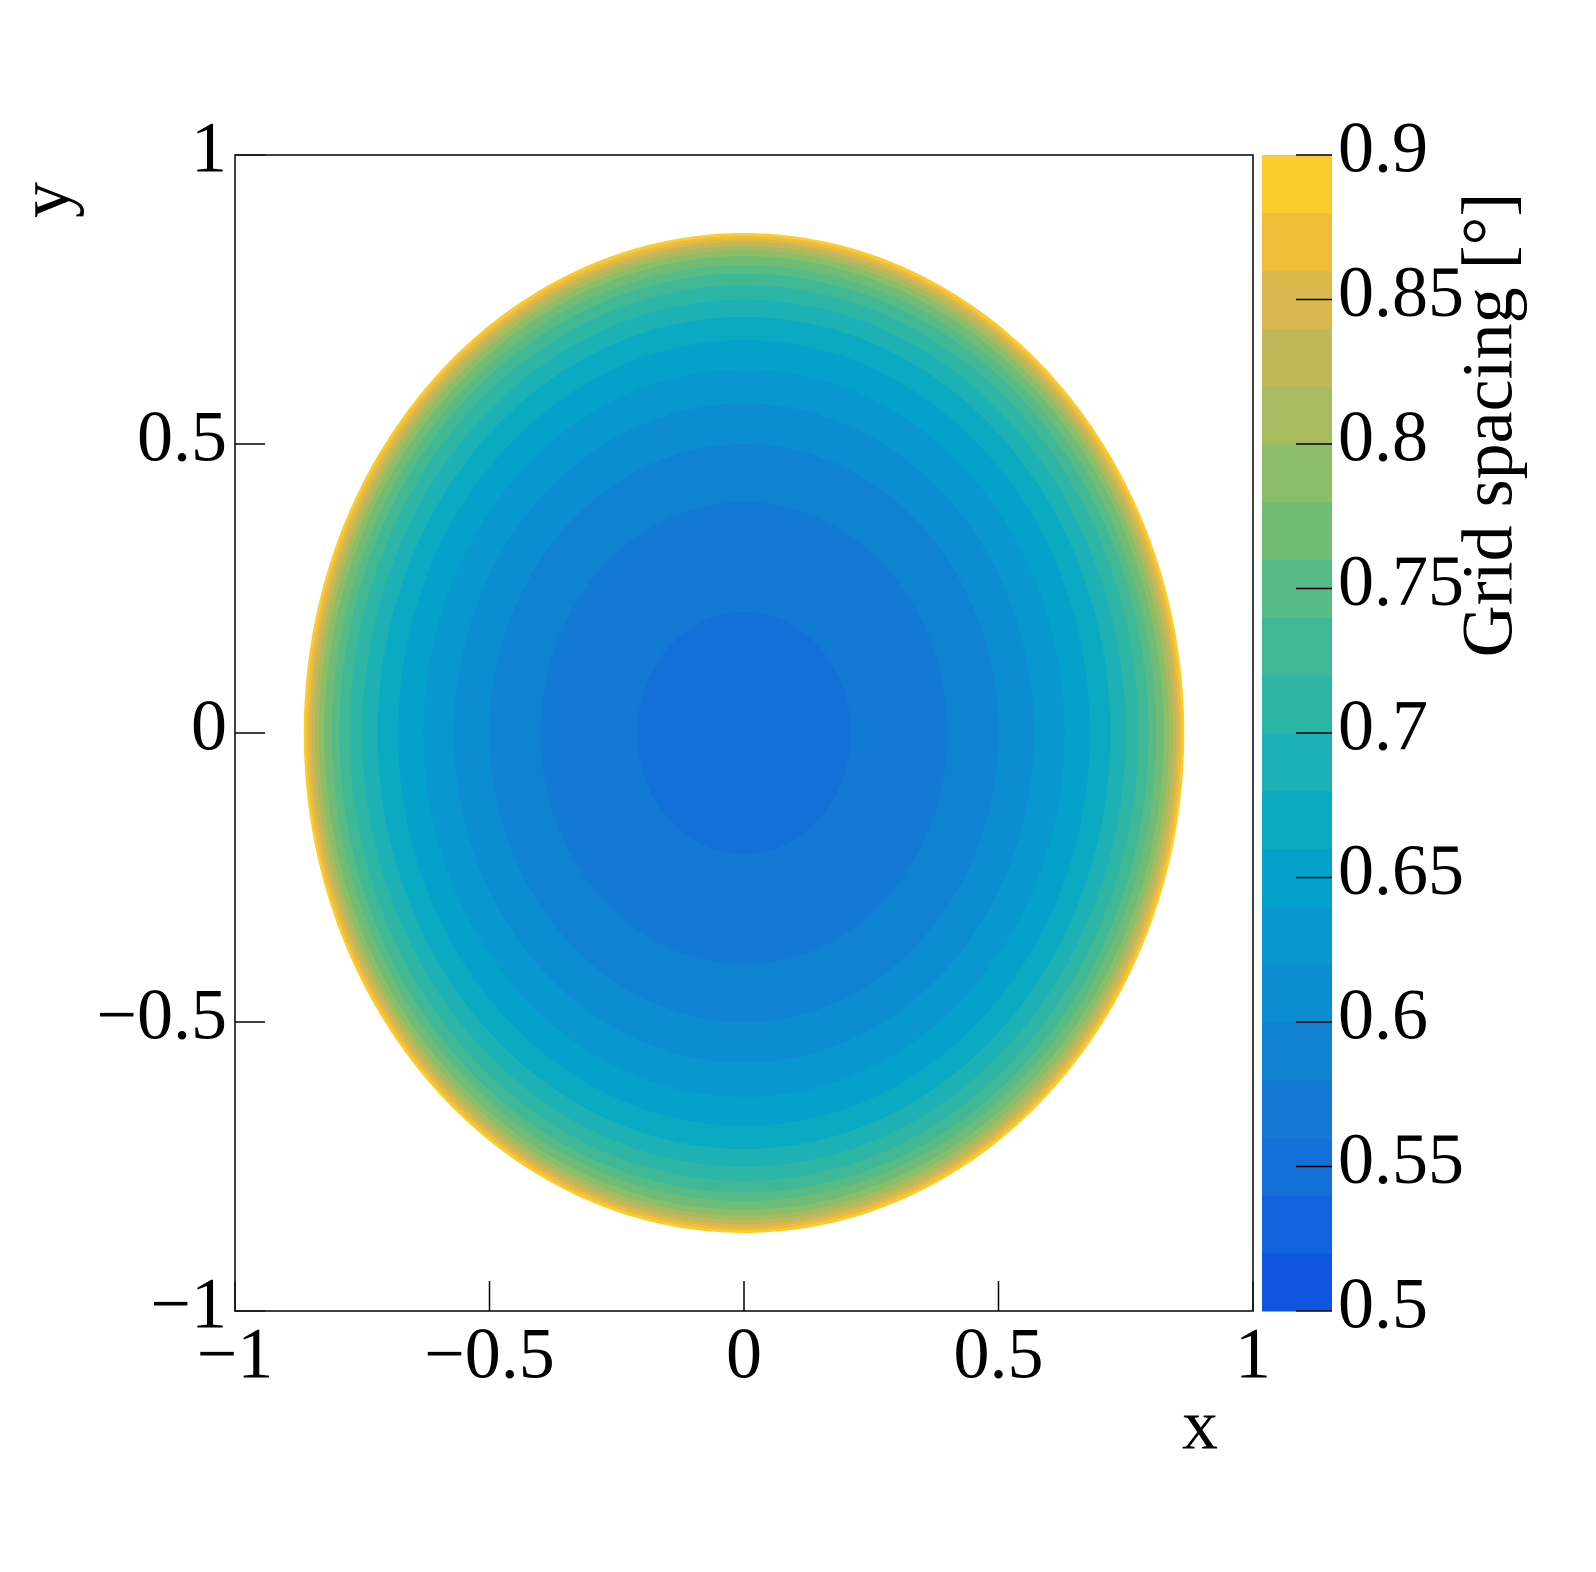  What do you see at coordinates (235, 1354) in the screenshot?
I see `x-tick-label: −1` at bounding box center [235, 1354].